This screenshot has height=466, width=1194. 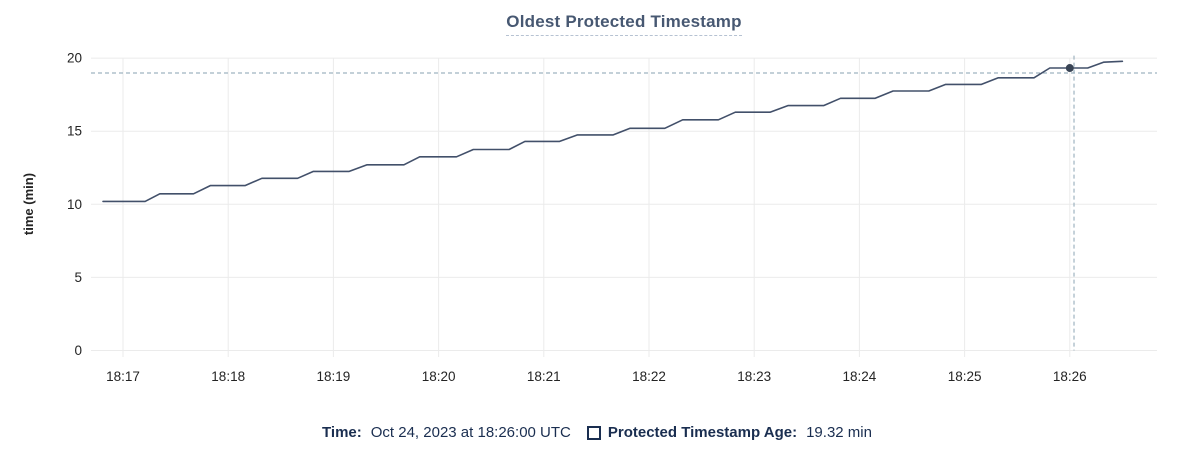 What do you see at coordinates (228, 376) in the screenshot?
I see `x-tick-label: 18:18` at bounding box center [228, 376].